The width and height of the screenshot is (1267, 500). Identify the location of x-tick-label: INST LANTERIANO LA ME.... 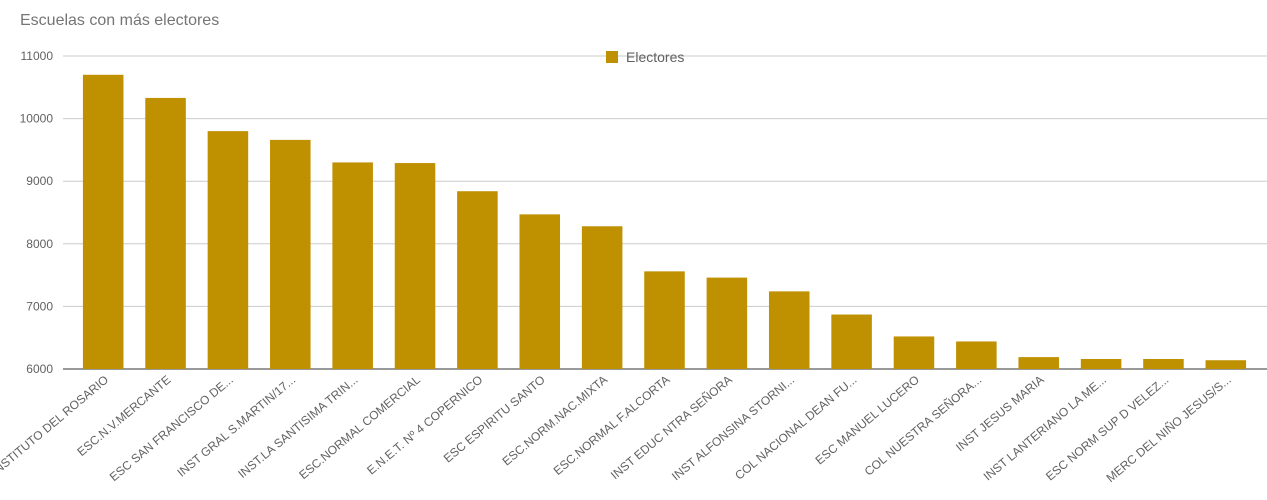
(1045, 428).